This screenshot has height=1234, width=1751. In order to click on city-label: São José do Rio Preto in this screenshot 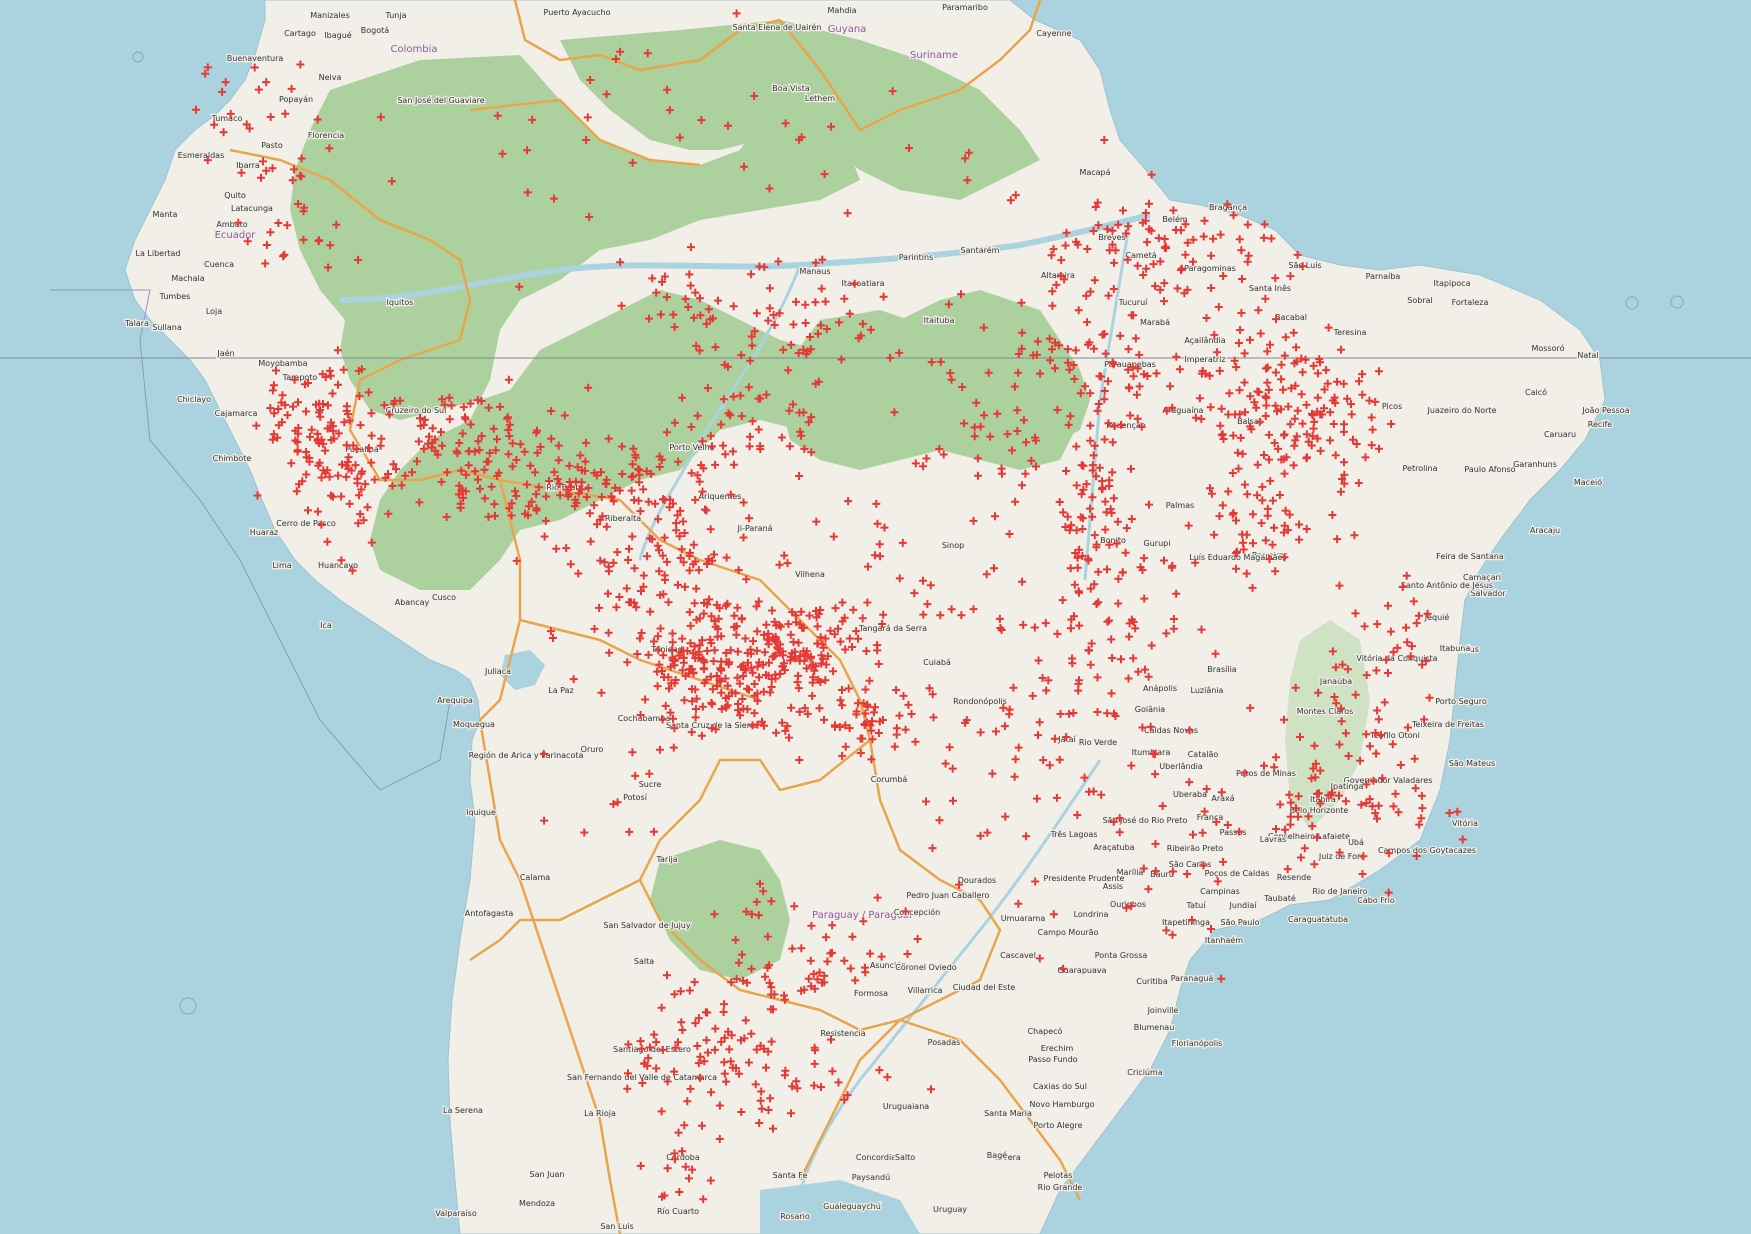, I will do `click(1145, 820)`.